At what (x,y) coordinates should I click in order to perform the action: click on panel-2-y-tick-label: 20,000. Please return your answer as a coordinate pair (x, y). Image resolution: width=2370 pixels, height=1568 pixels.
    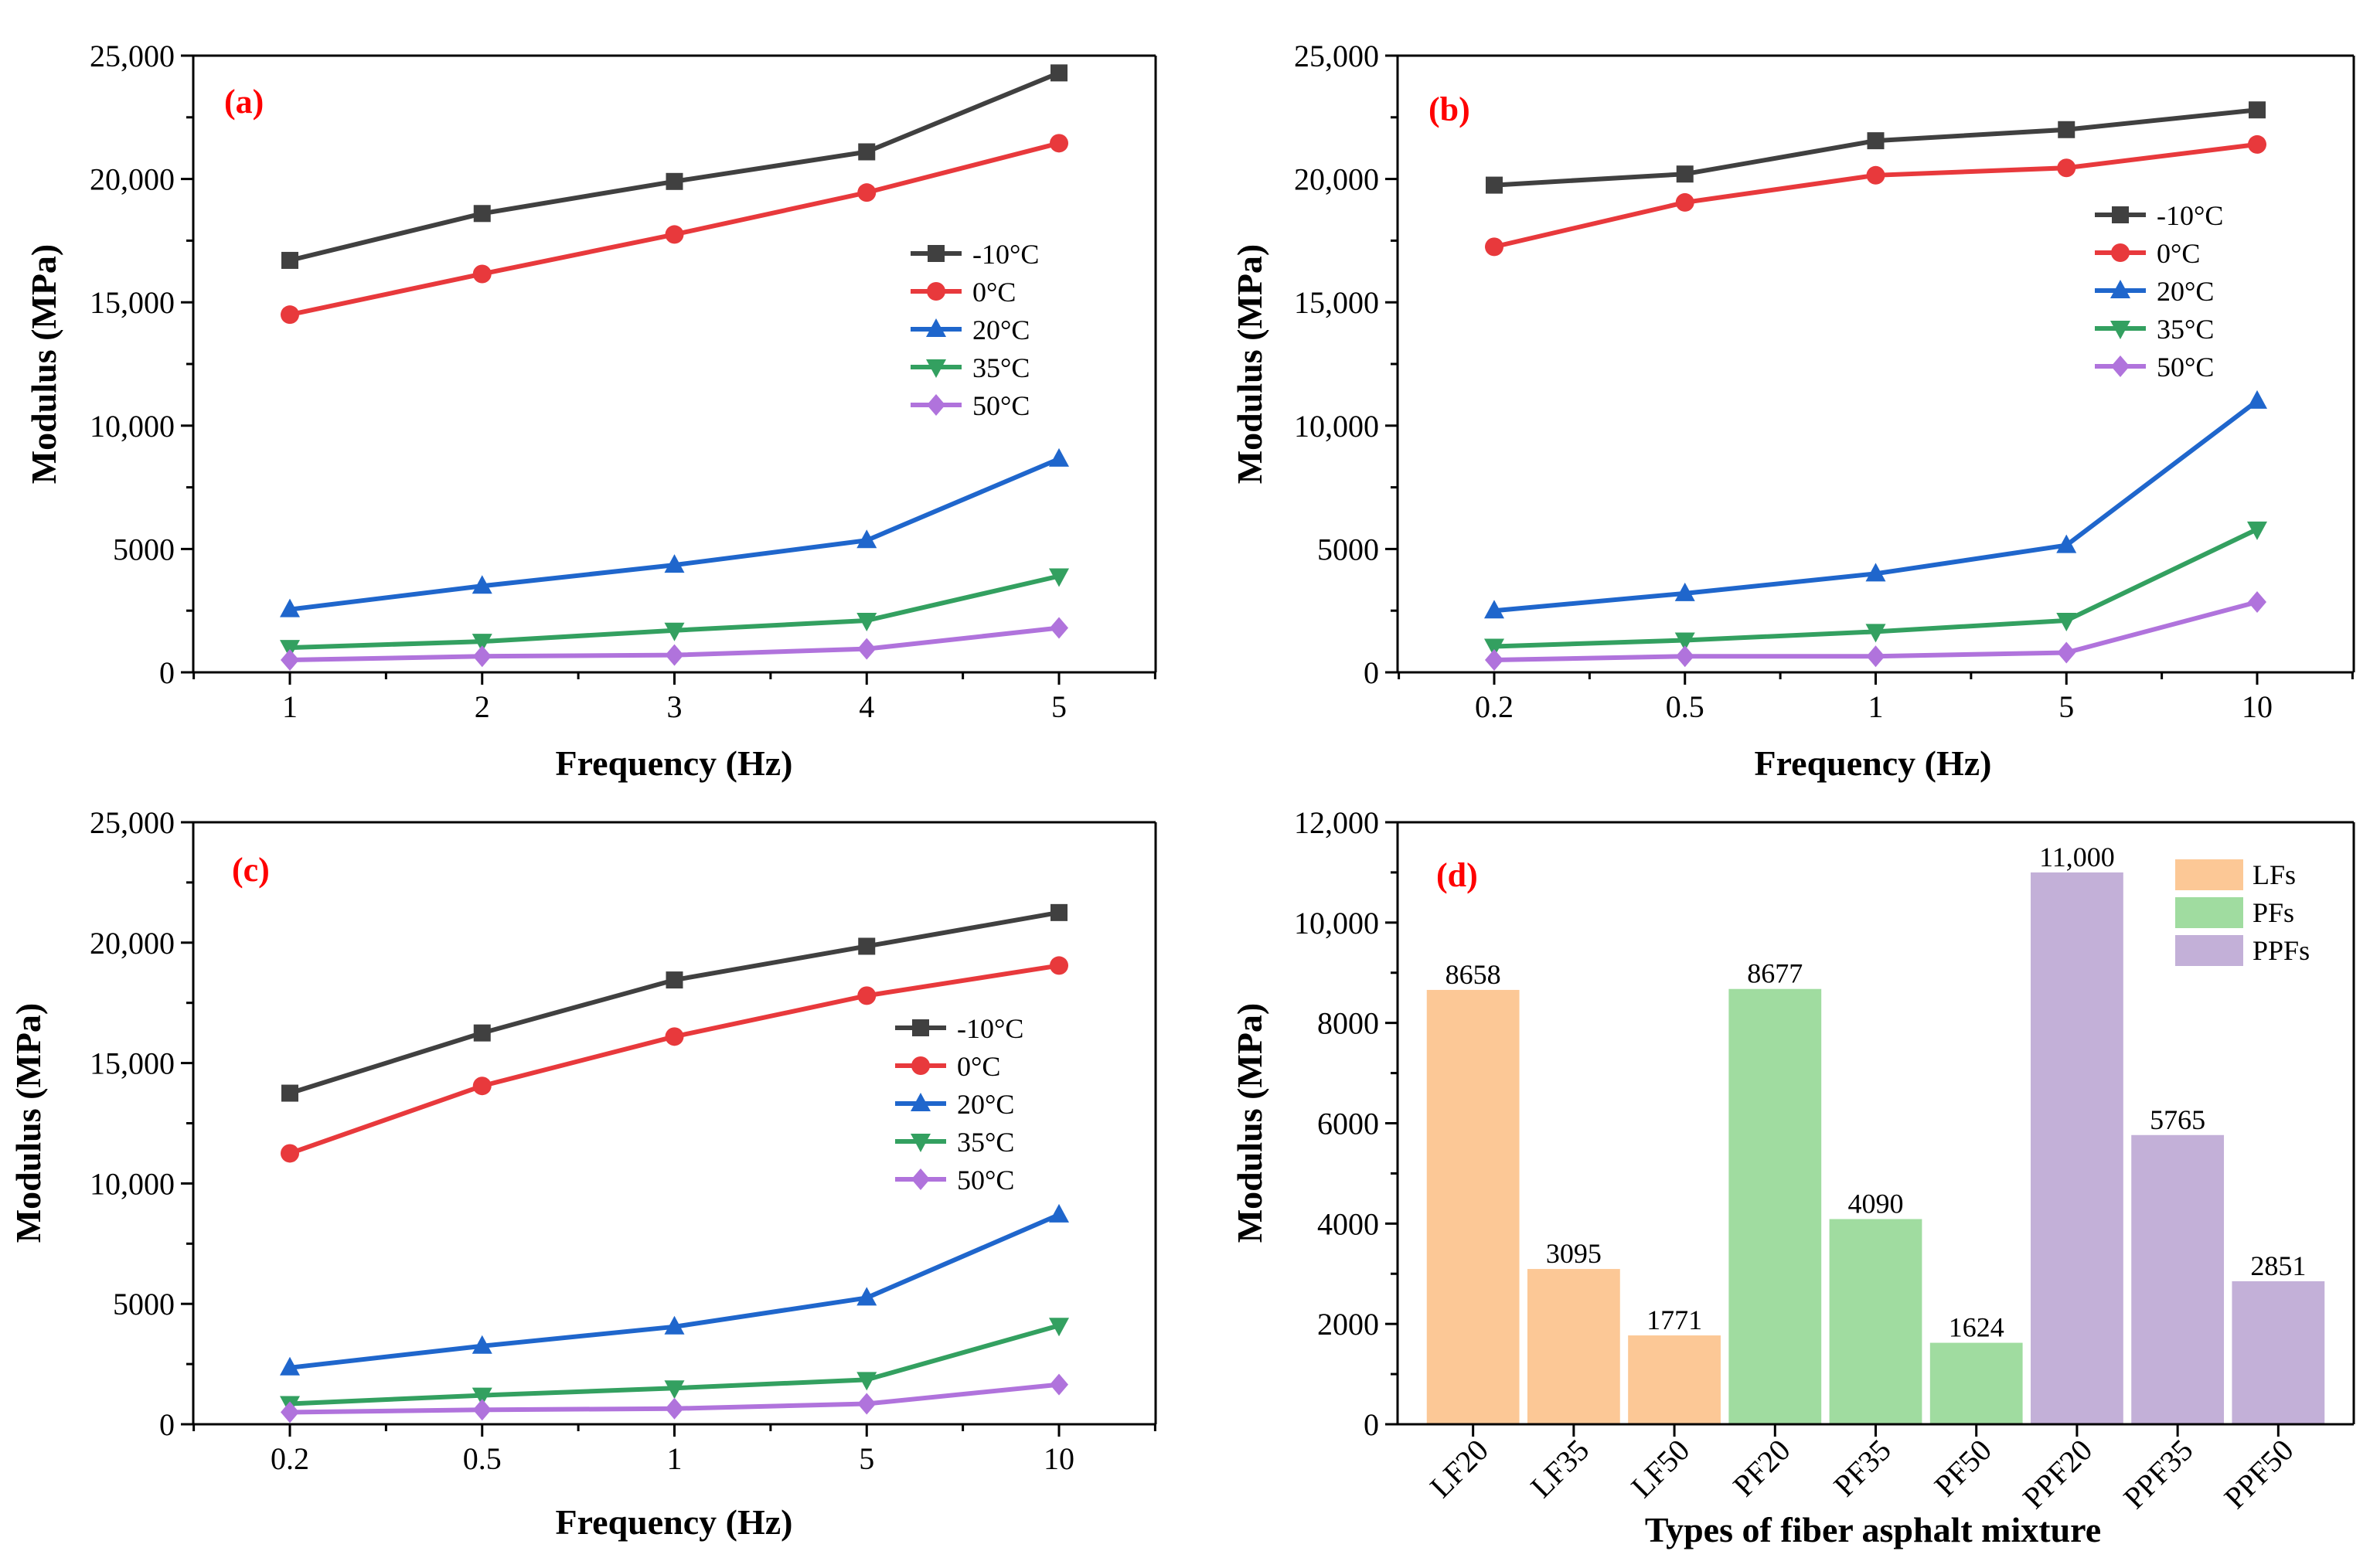
    Looking at the image, I should click on (132, 943).